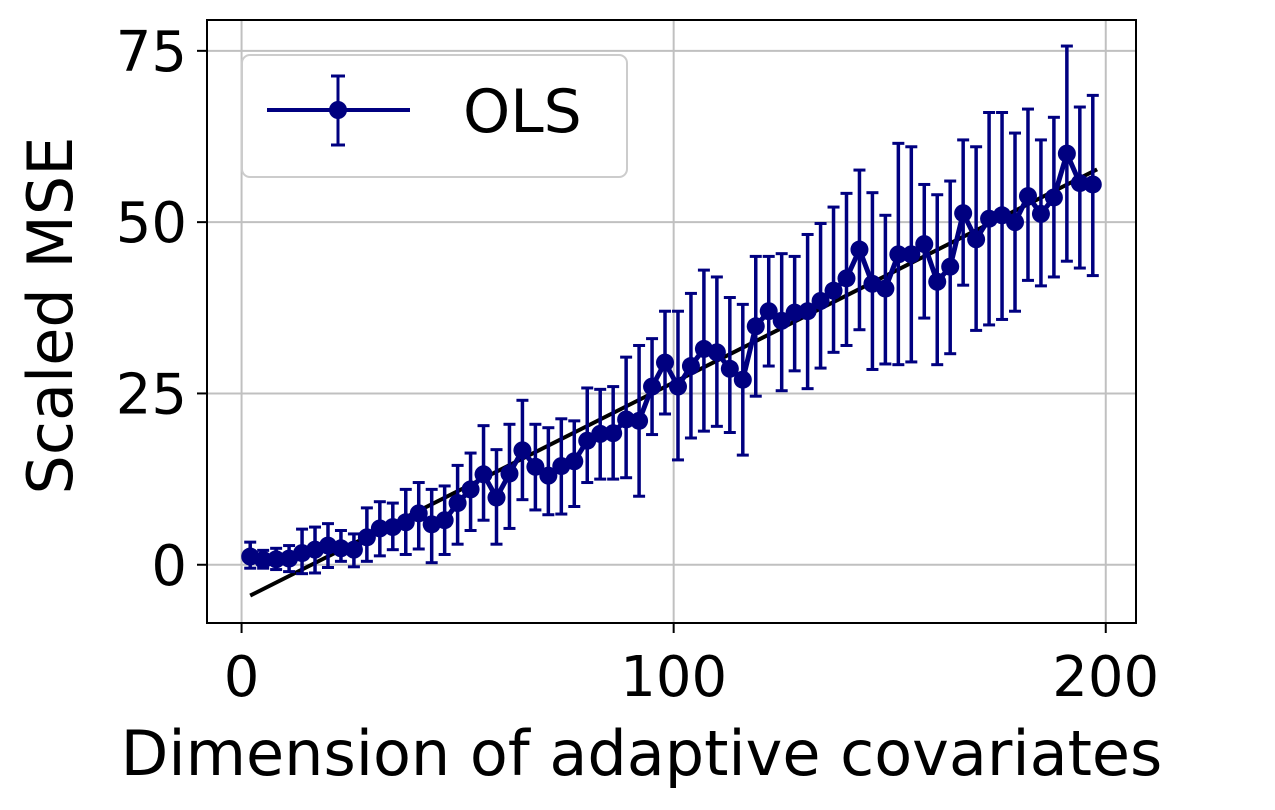 The image size is (1275, 810). Describe the element at coordinates (1105, 677) in the screenshot. I see `x-tick-label: 200` at that location.